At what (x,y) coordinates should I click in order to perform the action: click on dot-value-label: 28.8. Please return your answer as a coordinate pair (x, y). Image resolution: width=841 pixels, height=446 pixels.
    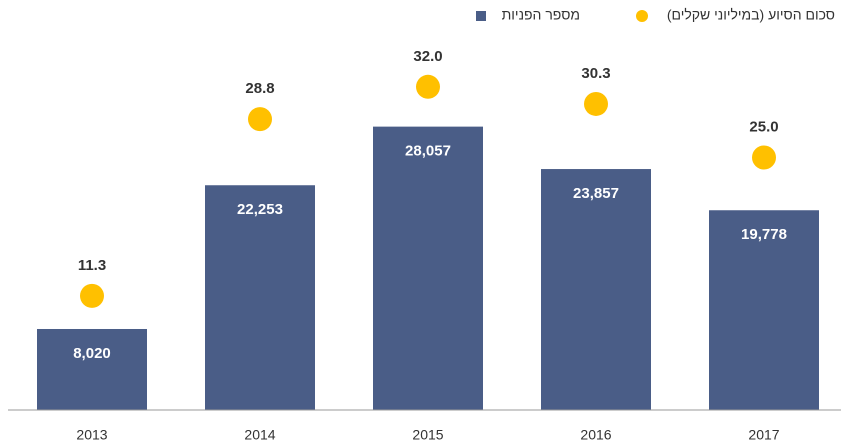
    Looking at the image, I should click on (259, 88).